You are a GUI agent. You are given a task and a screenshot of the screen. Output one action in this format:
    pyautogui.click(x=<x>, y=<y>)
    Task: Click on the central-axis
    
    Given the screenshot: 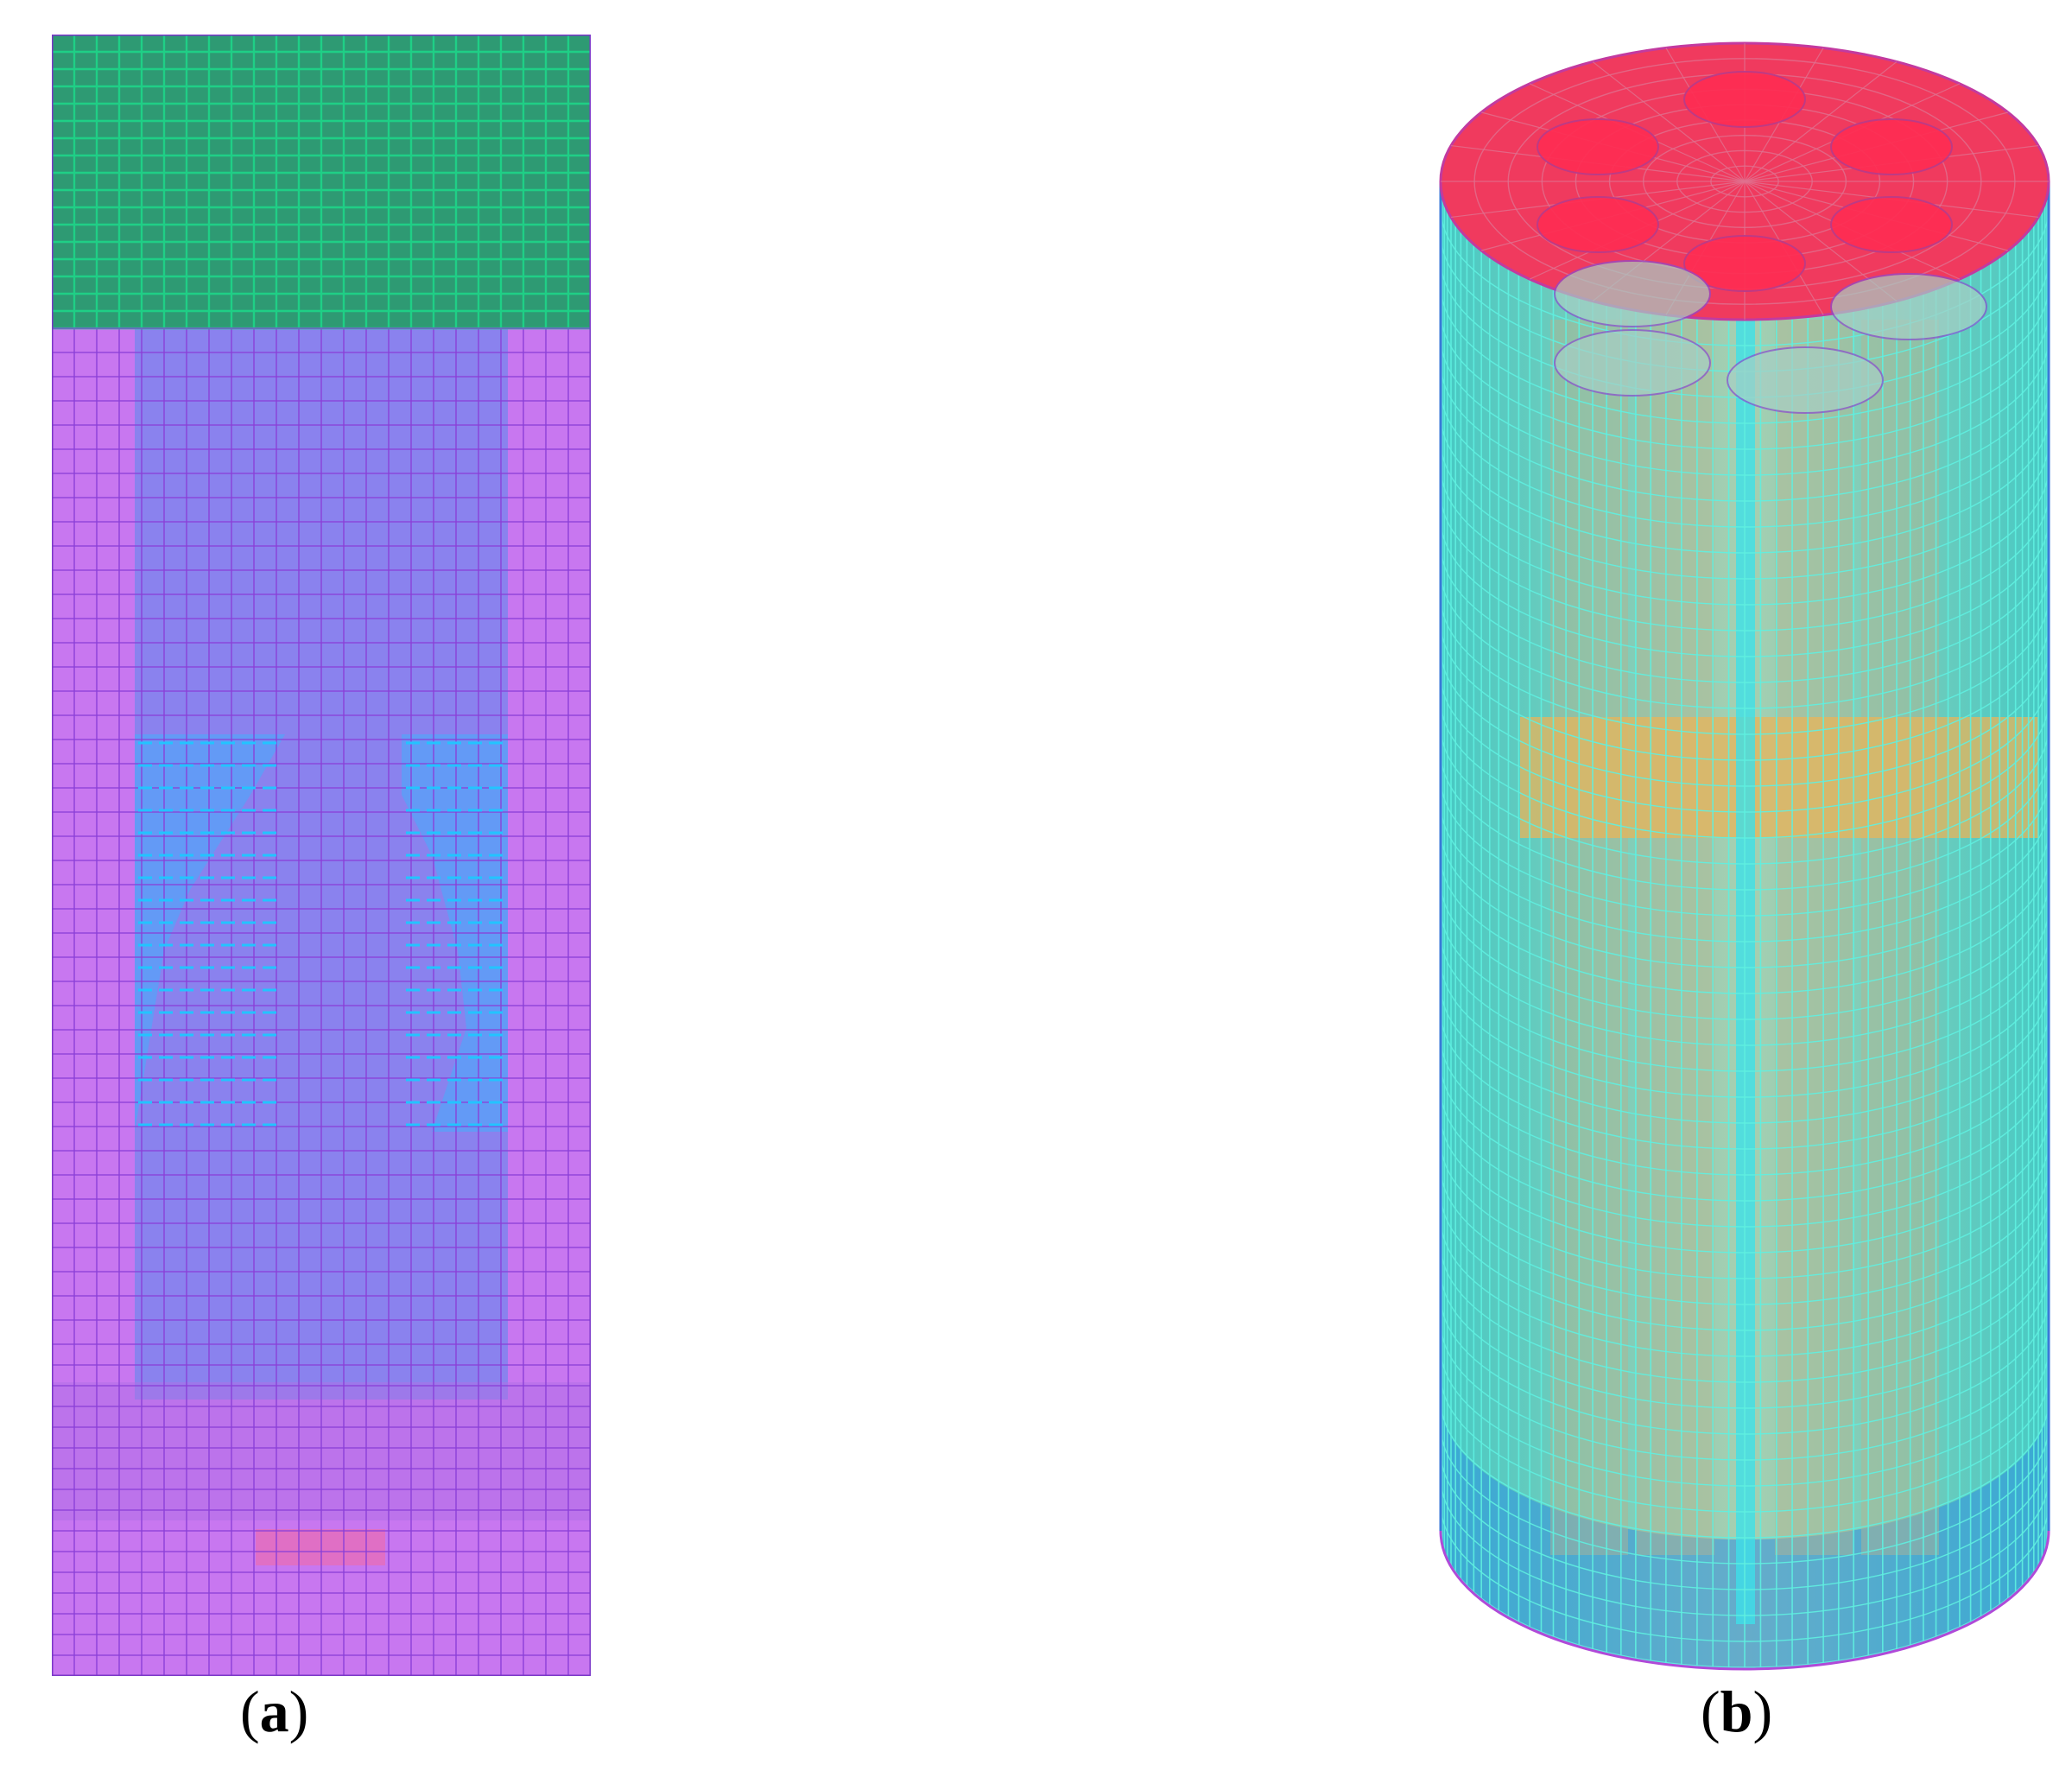 What is the action you would take?
    pyautogui.click(x=1746, y=950)
    